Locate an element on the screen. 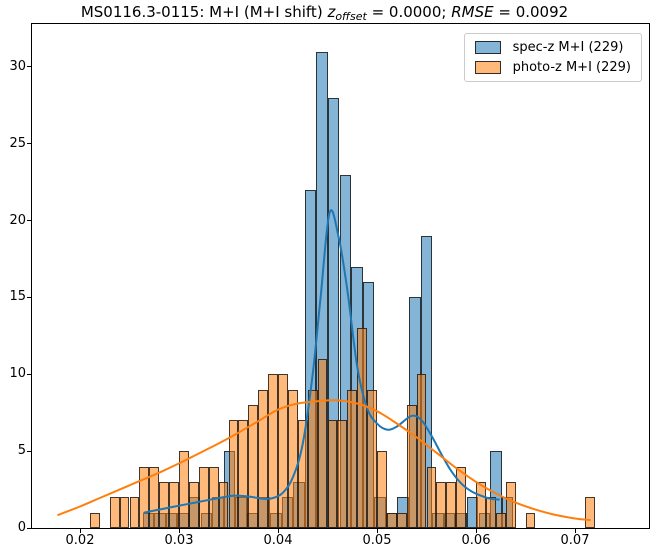 This screenshot has width=651, height=552. legend-item-spec-z: spec-z M+I (229) is located at coordinates (552, 47).